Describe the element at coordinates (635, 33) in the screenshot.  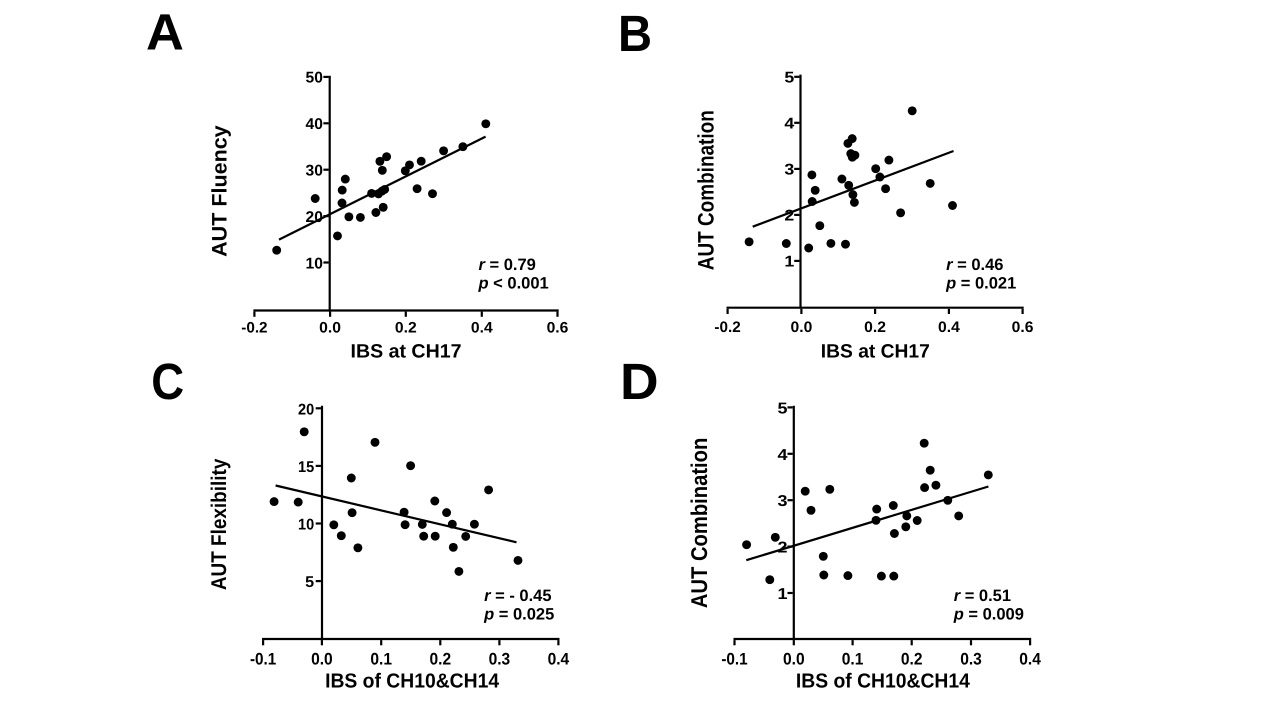
I see `svg-text: B` at that location.